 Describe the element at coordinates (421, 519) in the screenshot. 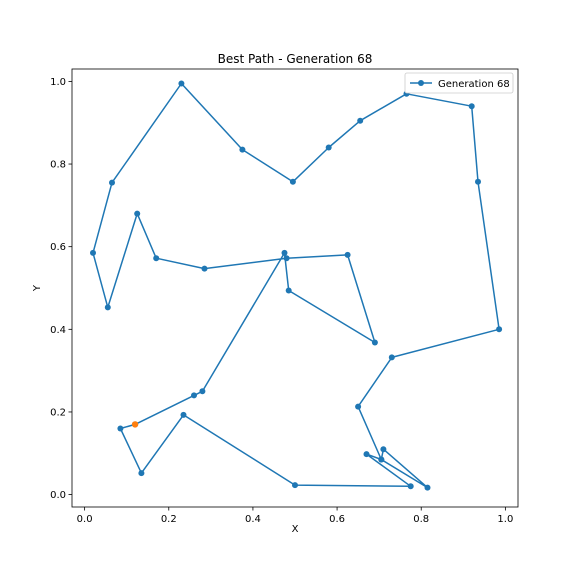

I see `x-tick-label: 0.8` at that location.